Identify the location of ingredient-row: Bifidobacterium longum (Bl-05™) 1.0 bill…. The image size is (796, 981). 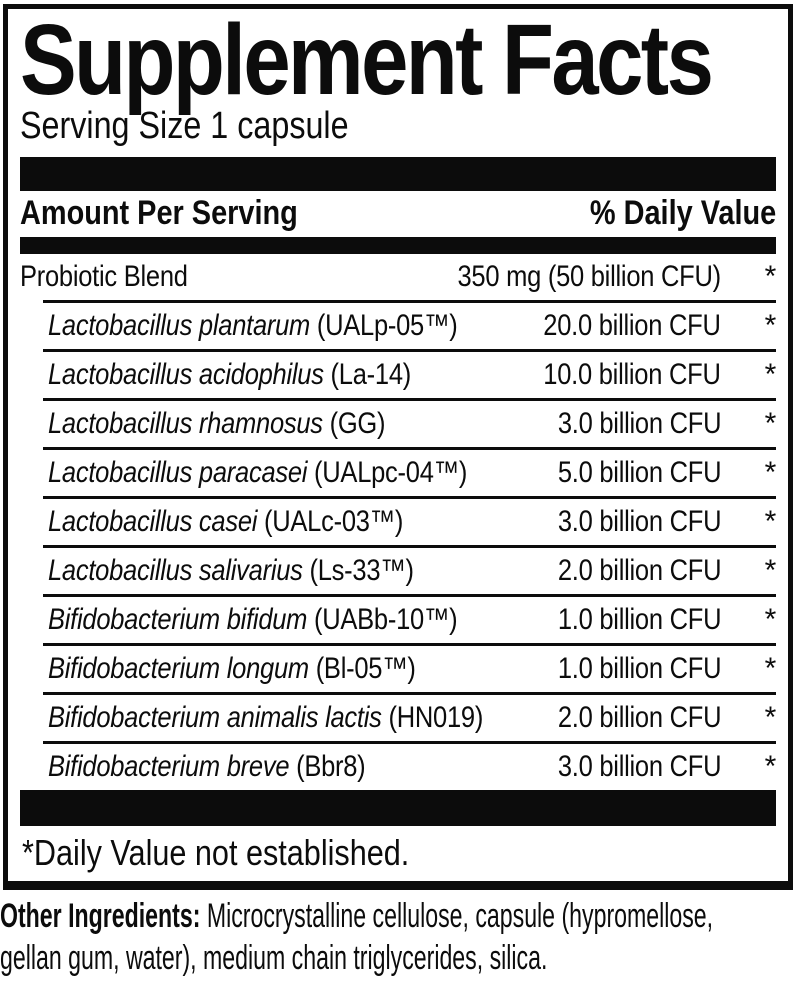
(398, 669).